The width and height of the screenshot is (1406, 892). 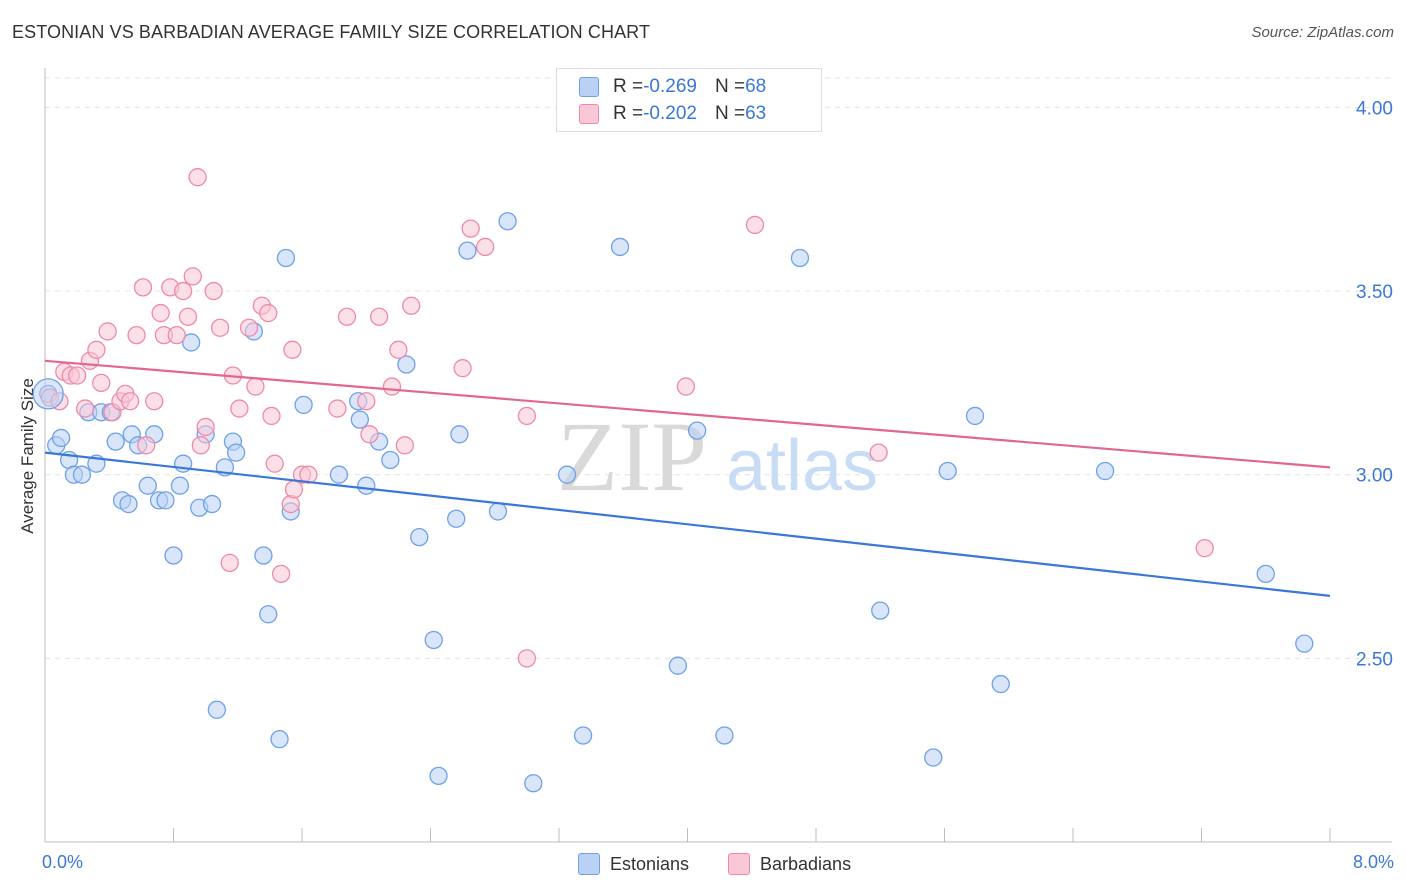 What do you see at coordinates (589, 87) in the screenshot?
I see `legend-swatch-estonians` at bounding box center [589, 87].